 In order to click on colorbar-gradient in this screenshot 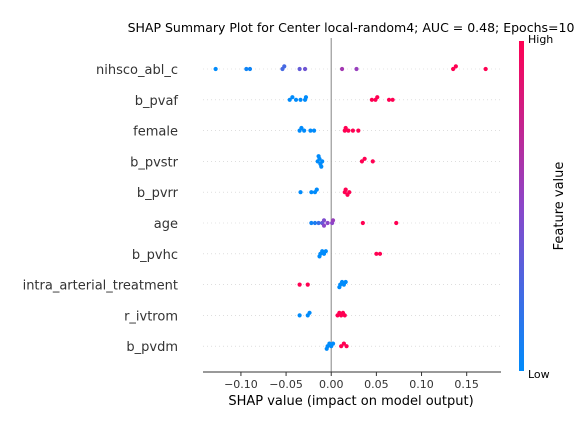, I will do `click(521, 206)`.